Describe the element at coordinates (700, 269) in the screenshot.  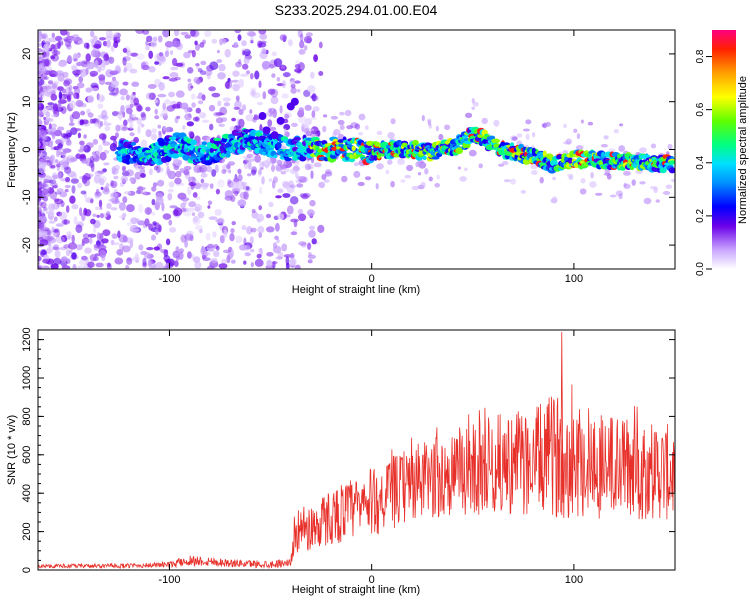
I see `colorbar-tick-label: 0.0` at that location.